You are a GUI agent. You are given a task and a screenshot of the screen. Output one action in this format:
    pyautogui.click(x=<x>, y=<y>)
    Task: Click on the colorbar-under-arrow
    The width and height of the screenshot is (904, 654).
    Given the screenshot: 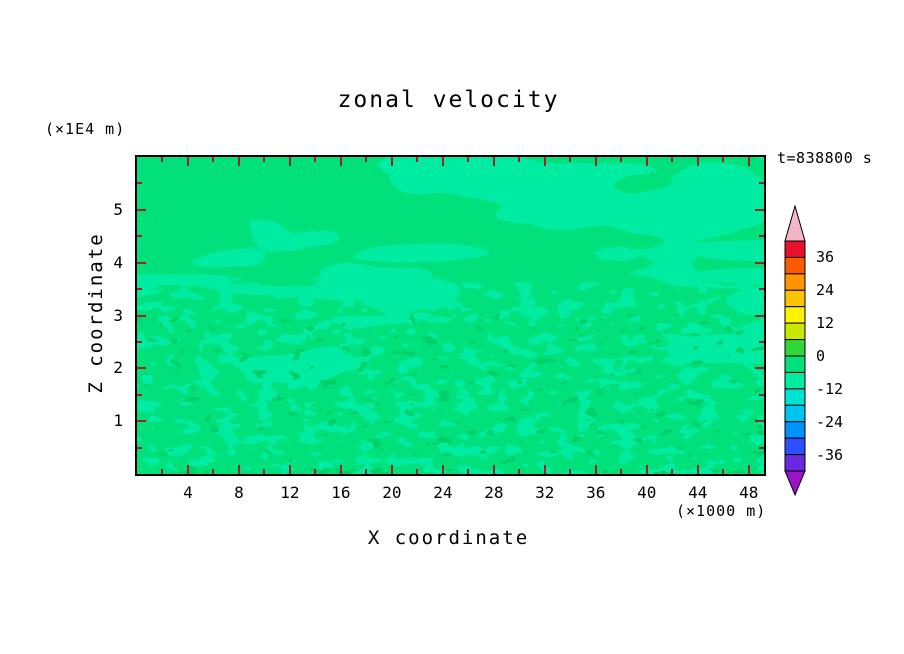 What is the action you would take?
    pyautogui.click(x=795, y=483)
    